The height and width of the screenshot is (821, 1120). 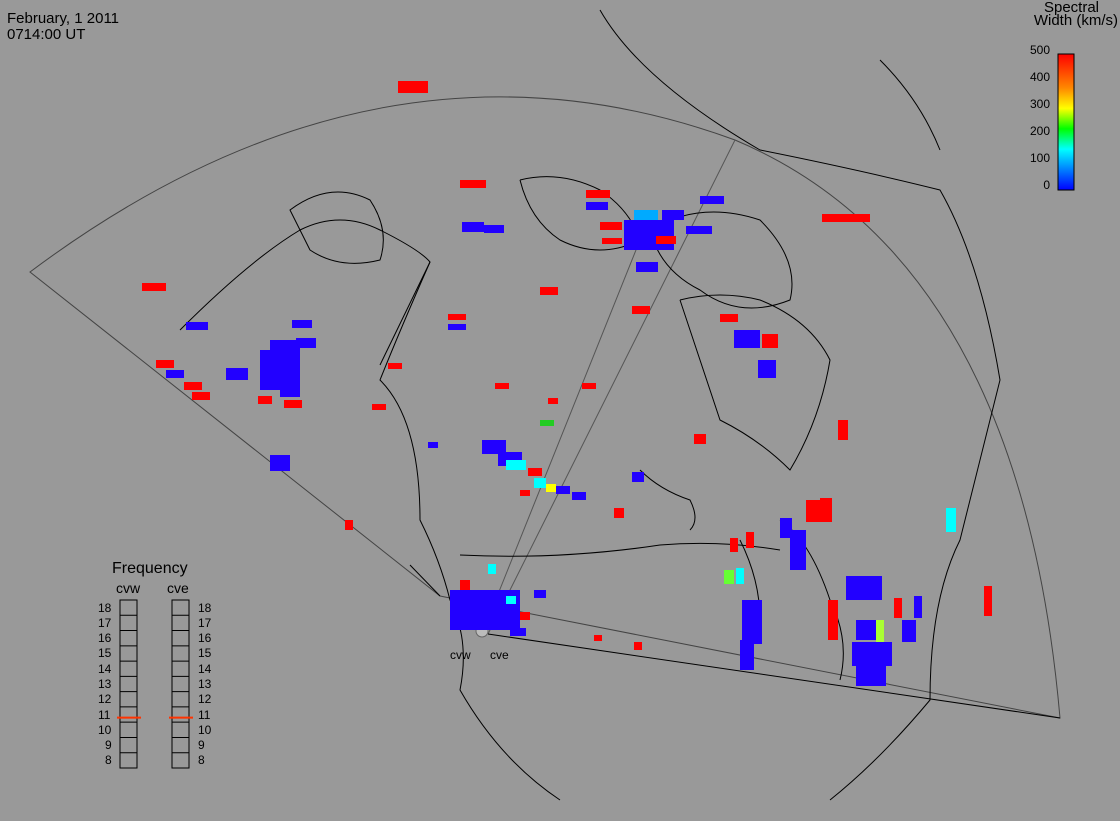 I want to click on radar-label-cve: cve, so click(x=499, y=655).